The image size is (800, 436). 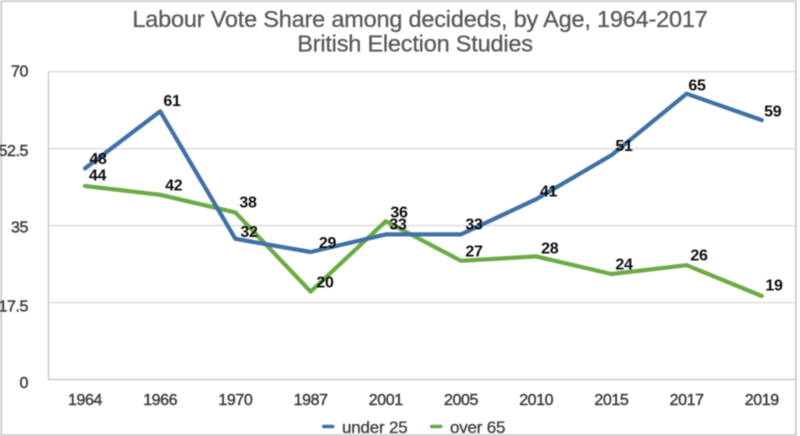 I want to click on svg-text: 2015, so click(x=611, y=400).